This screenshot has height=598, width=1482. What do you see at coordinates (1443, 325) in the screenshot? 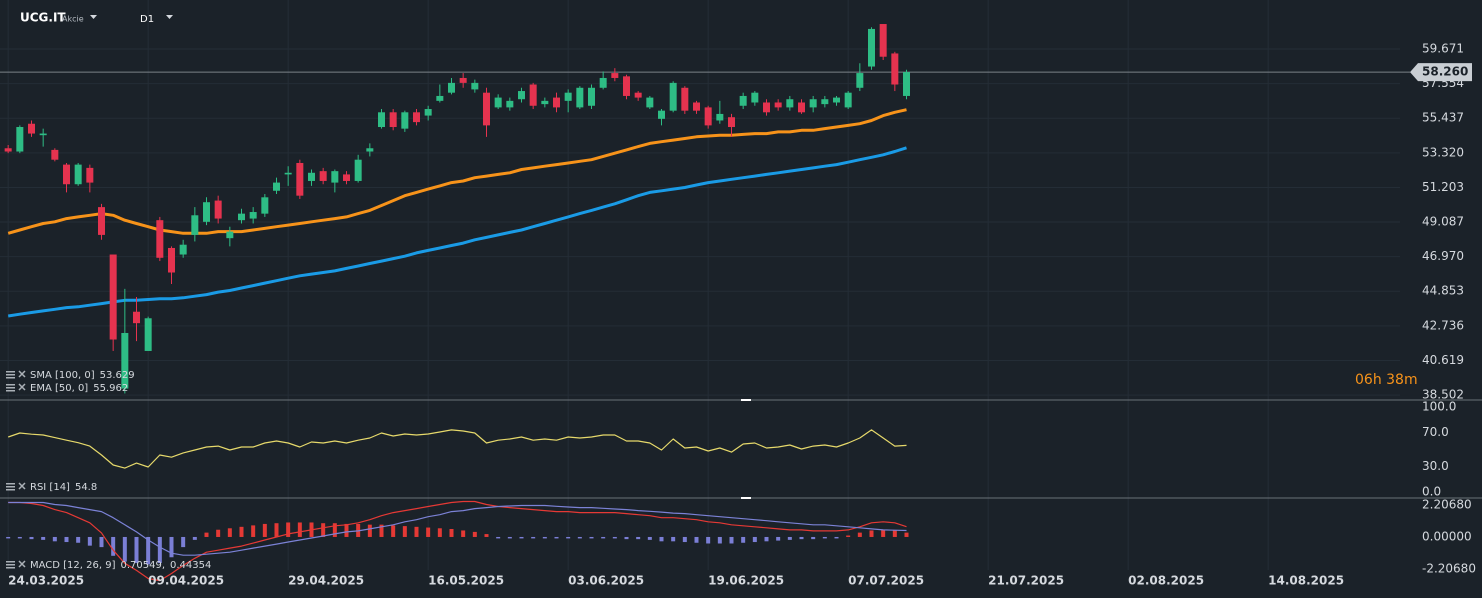
I see `y-tick-label: 42.736` at bounding box center [1443, 325].